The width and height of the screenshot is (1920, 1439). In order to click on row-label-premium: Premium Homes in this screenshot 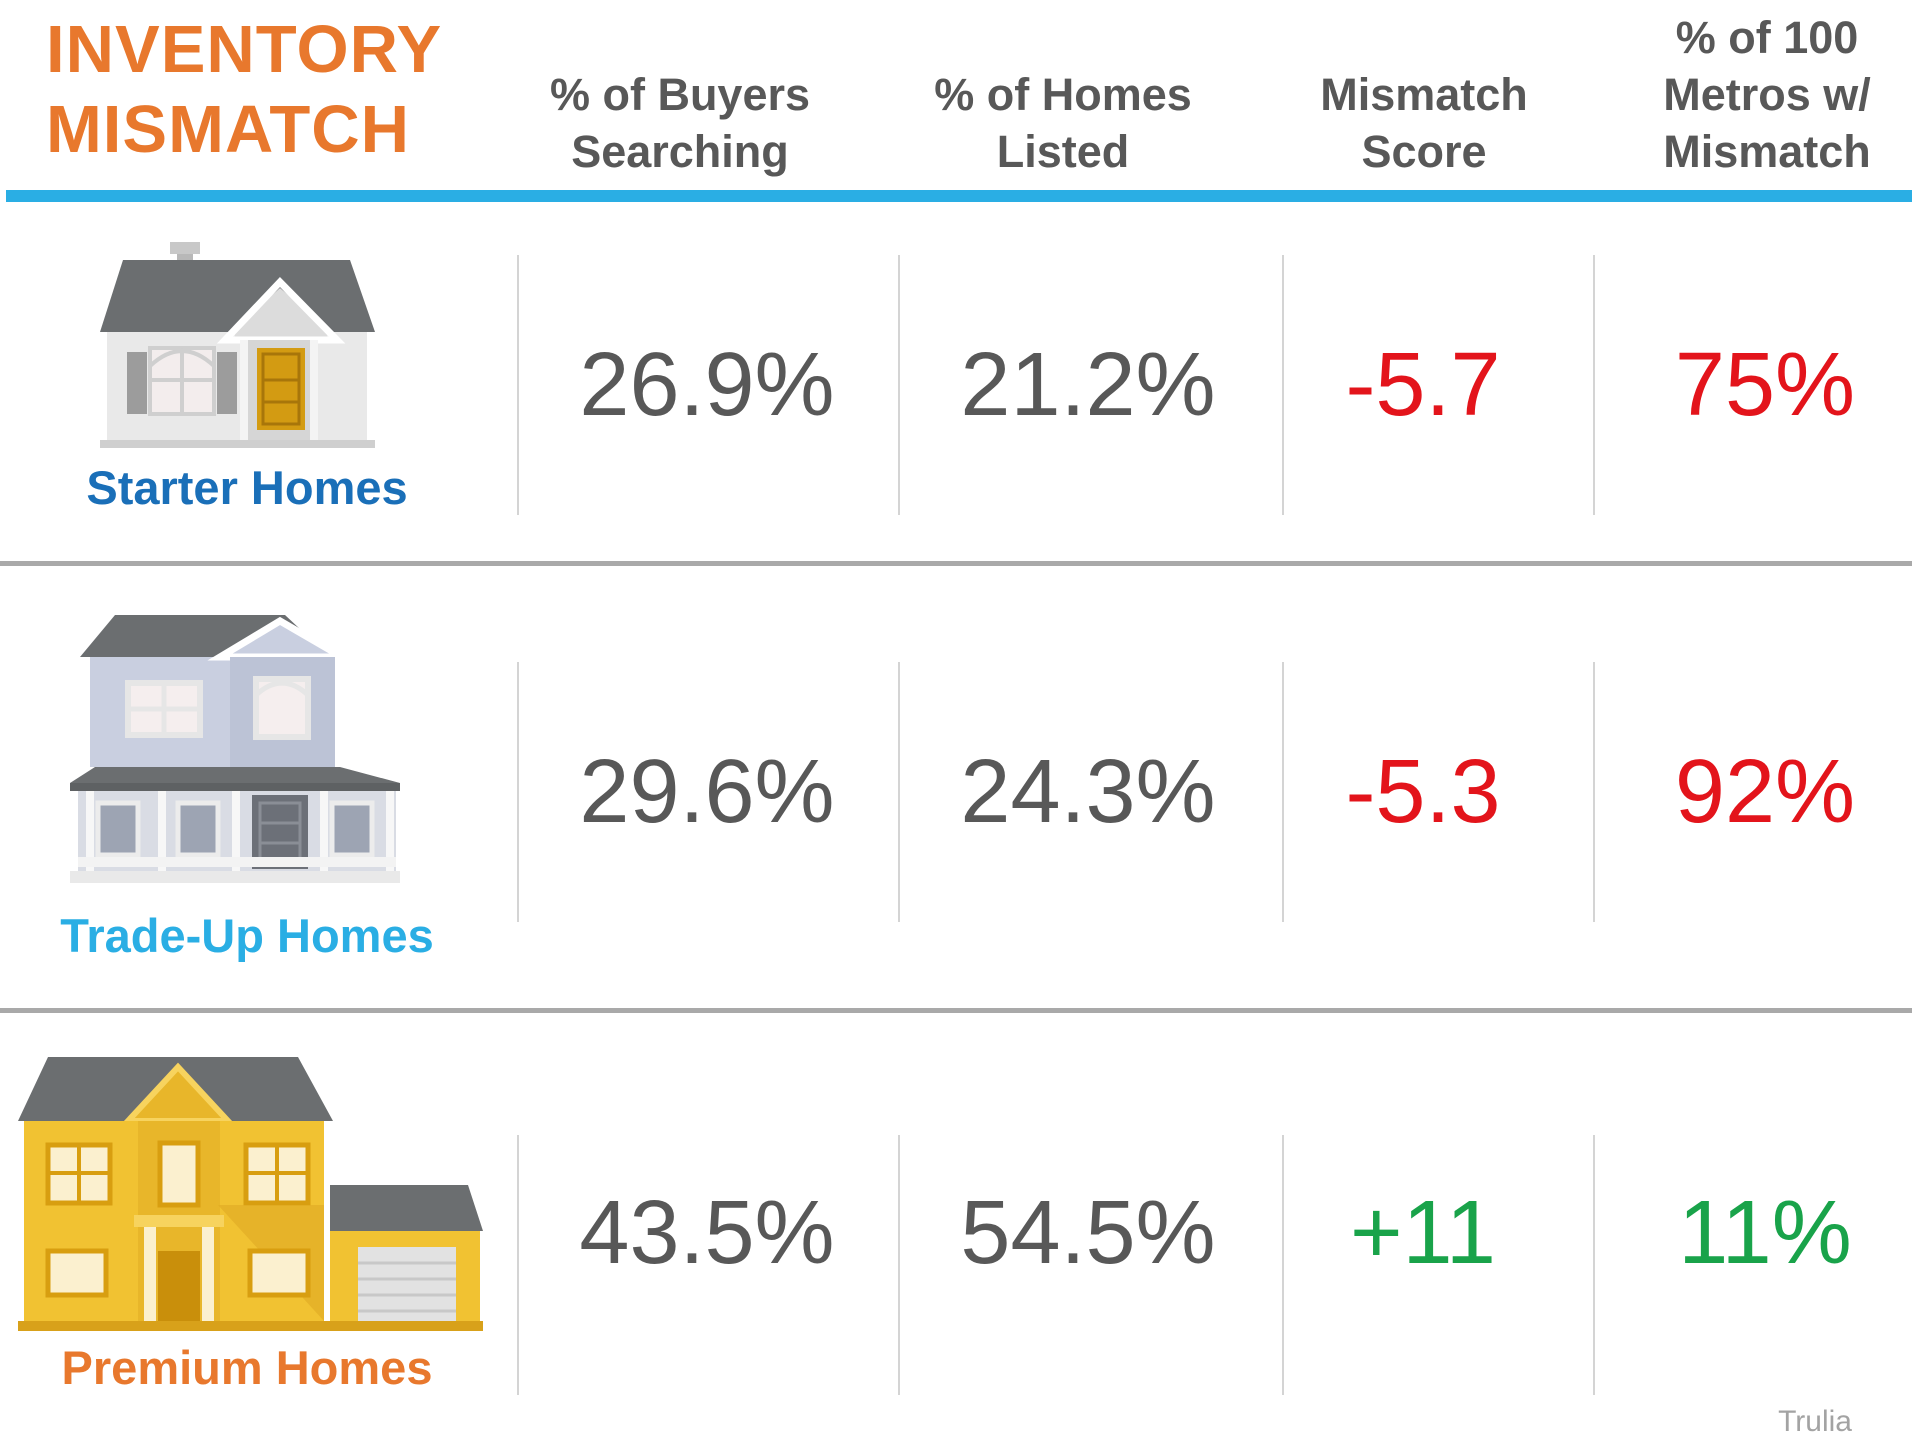, I will do `click(247, 1367)`.